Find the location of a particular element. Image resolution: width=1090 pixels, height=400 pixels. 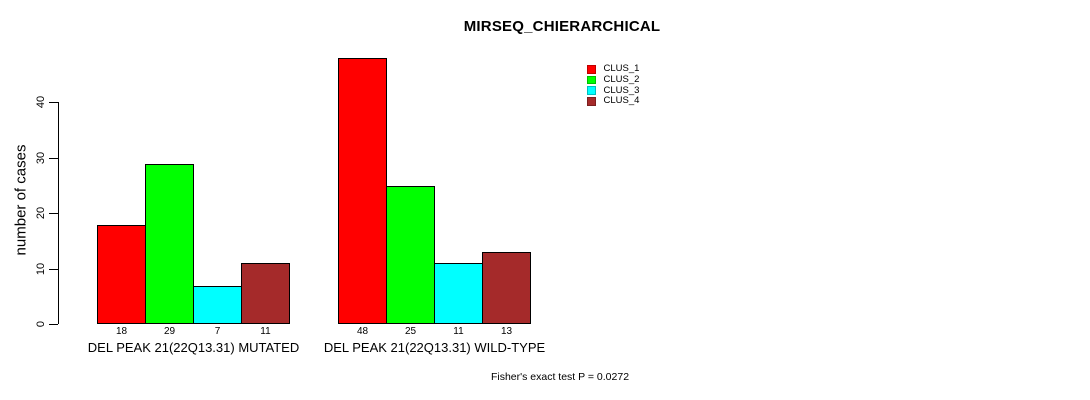

y-axis-label: number of cases is located at coordinates (21, 200).